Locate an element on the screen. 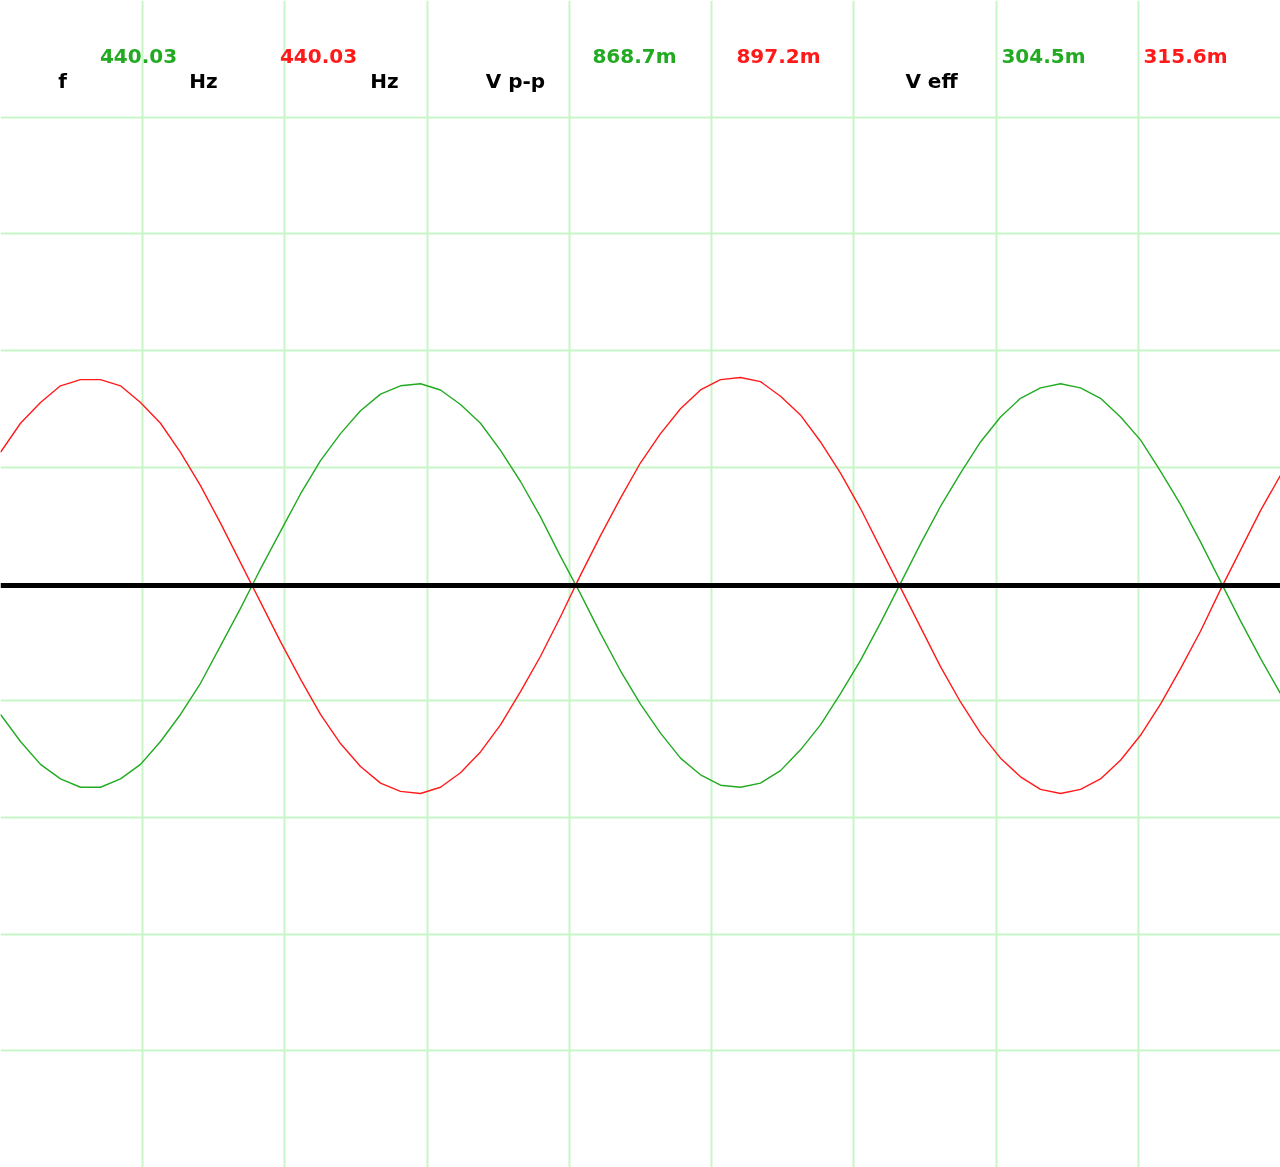 Image resolution: width=1280 pixels, height=1167 pixels. text: 304.5m is located at coordinates (1043, 55).